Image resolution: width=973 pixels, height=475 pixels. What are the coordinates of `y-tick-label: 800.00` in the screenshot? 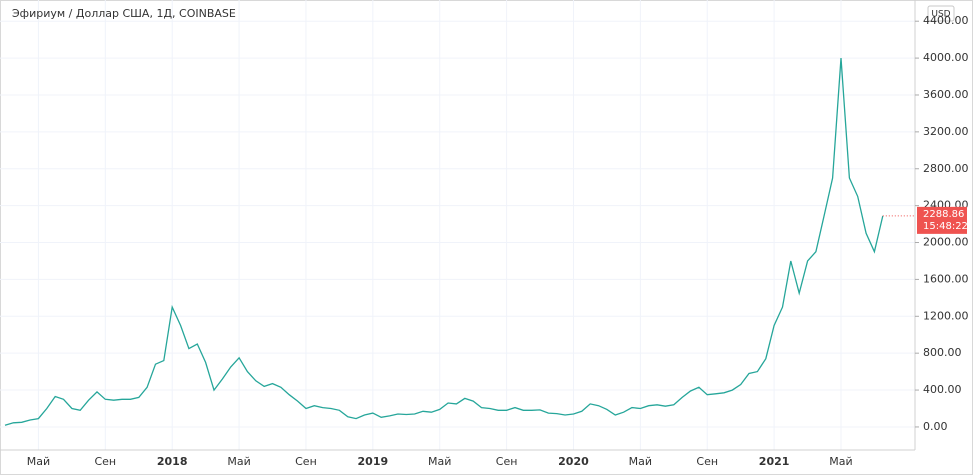 It's located at (942, 352).